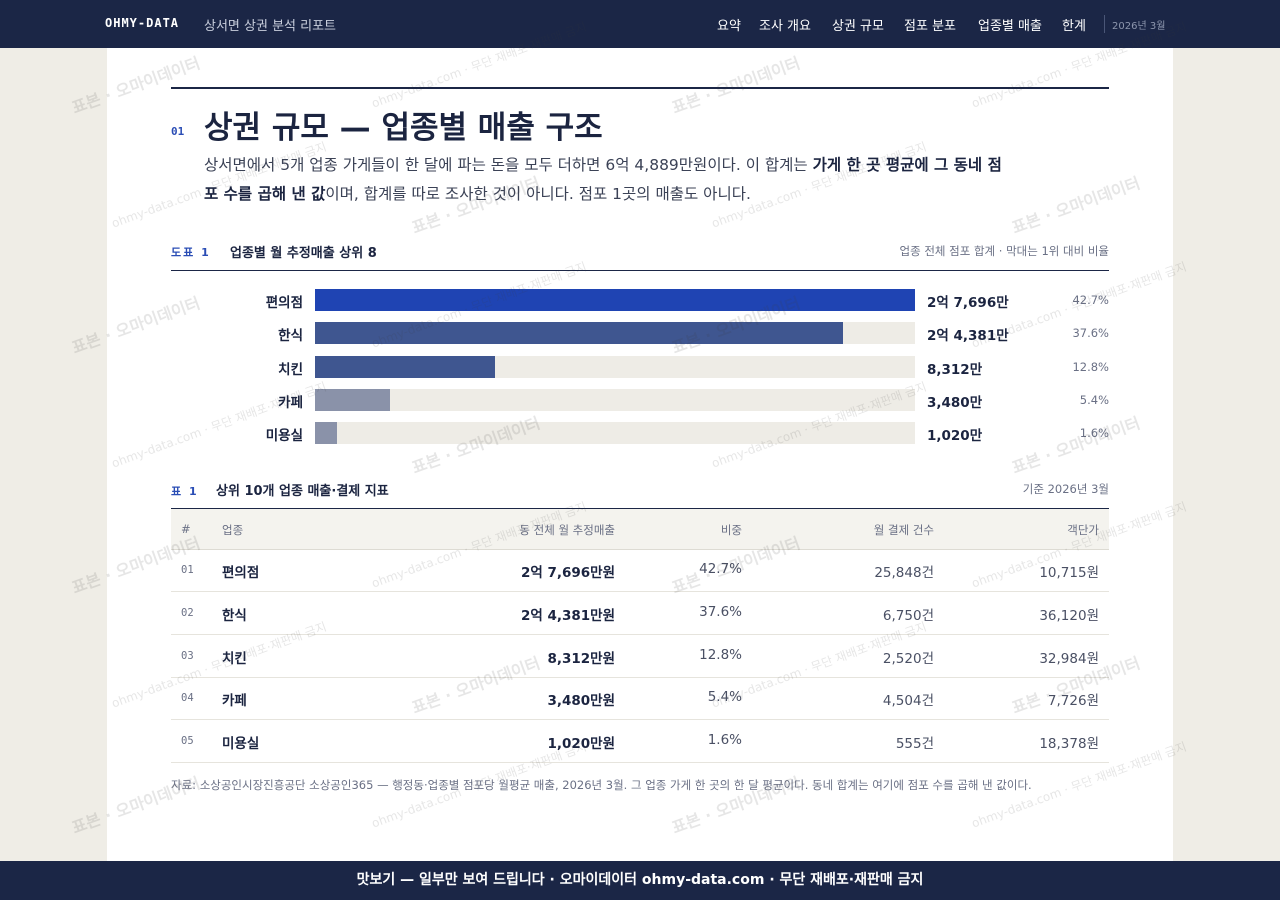 This screenshot has height=900, width=1280. Describe the element at coordinates (955, 402) in the screenshot. I see `value-label: 3,480만` at that location.